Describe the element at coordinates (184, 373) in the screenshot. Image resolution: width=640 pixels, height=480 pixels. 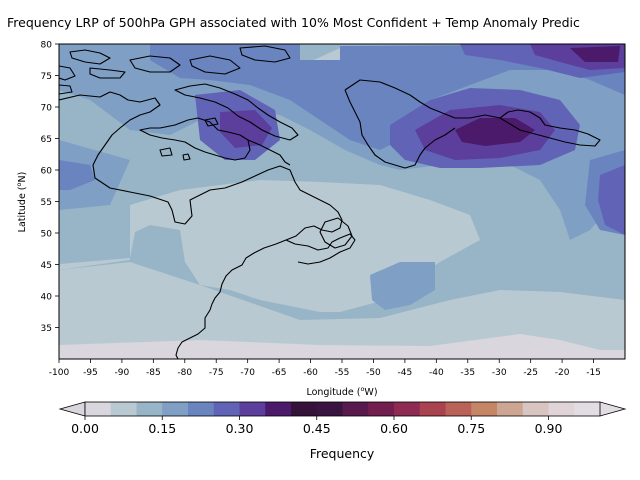
I see `x-tick-label: -80` at that location.